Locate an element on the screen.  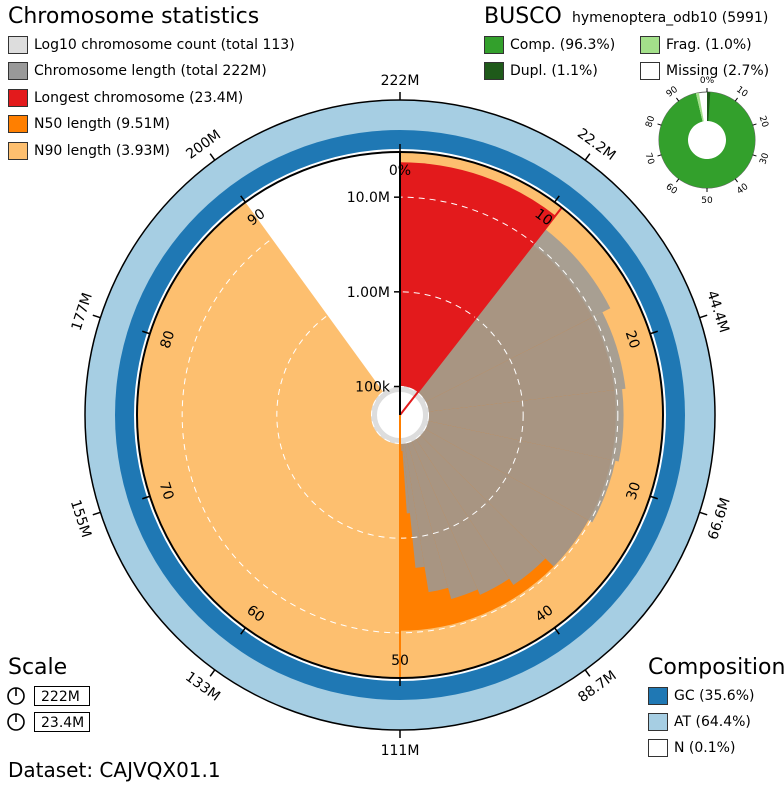
composition-legend-item: N (0.1%) is located at coordinates (691, 748).